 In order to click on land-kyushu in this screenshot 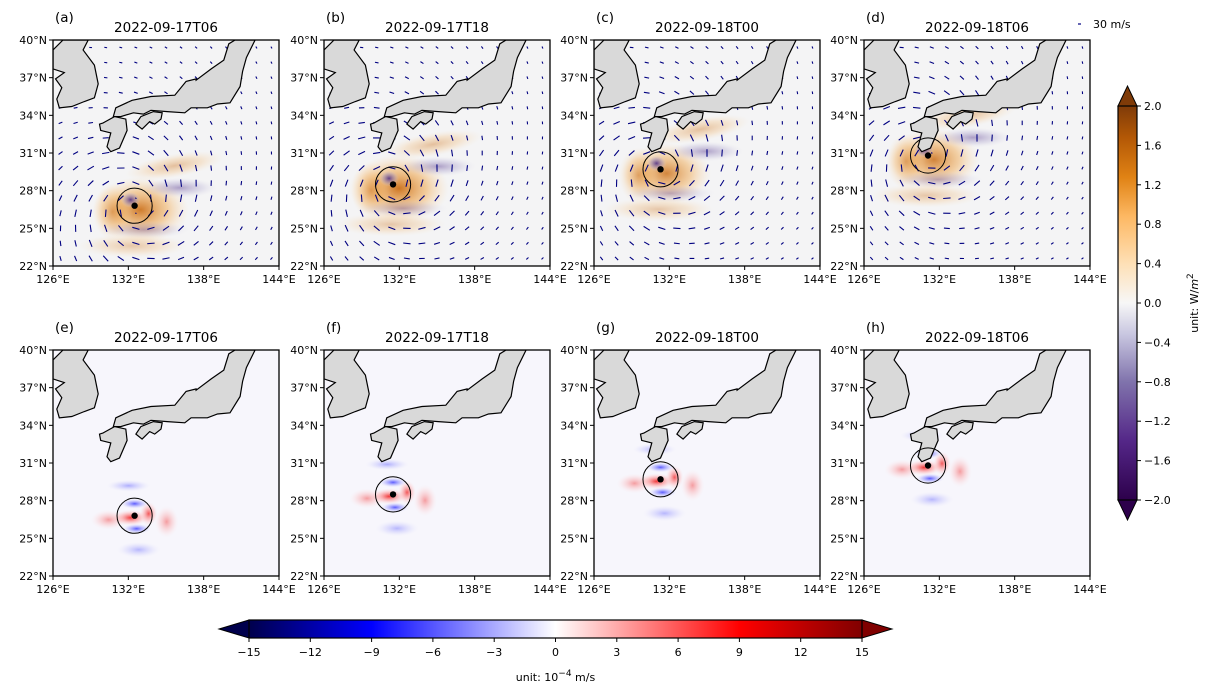, I will do `click(924, 444)`.